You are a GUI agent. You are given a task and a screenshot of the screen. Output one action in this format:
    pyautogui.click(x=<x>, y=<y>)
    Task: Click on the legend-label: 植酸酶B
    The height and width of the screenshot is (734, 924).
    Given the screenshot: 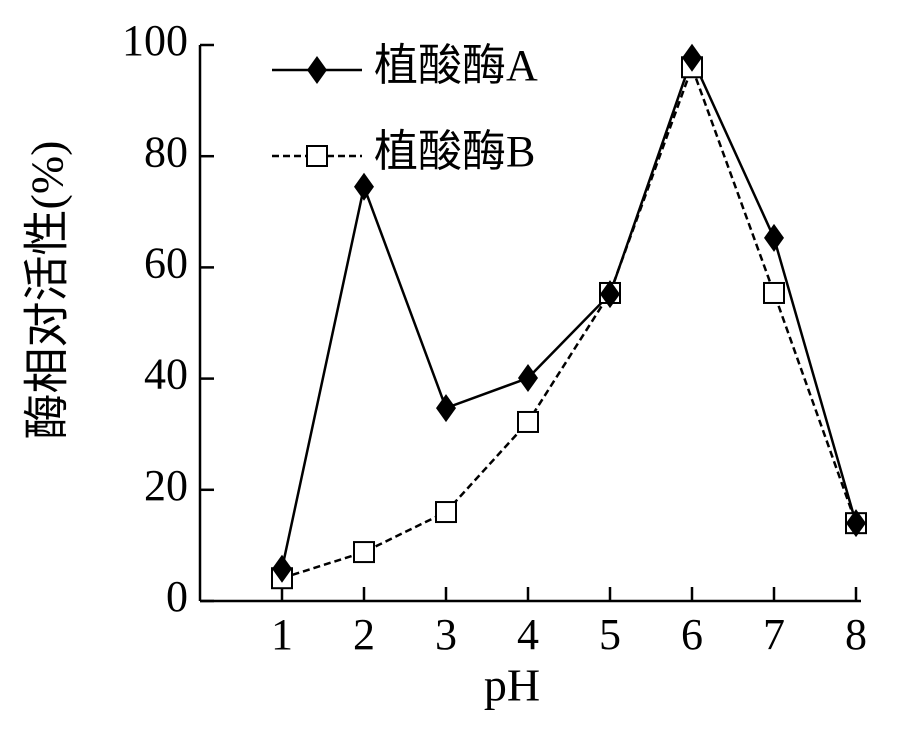 What is the action you would take?
    pyautogui.click(x=454, y=151)
    